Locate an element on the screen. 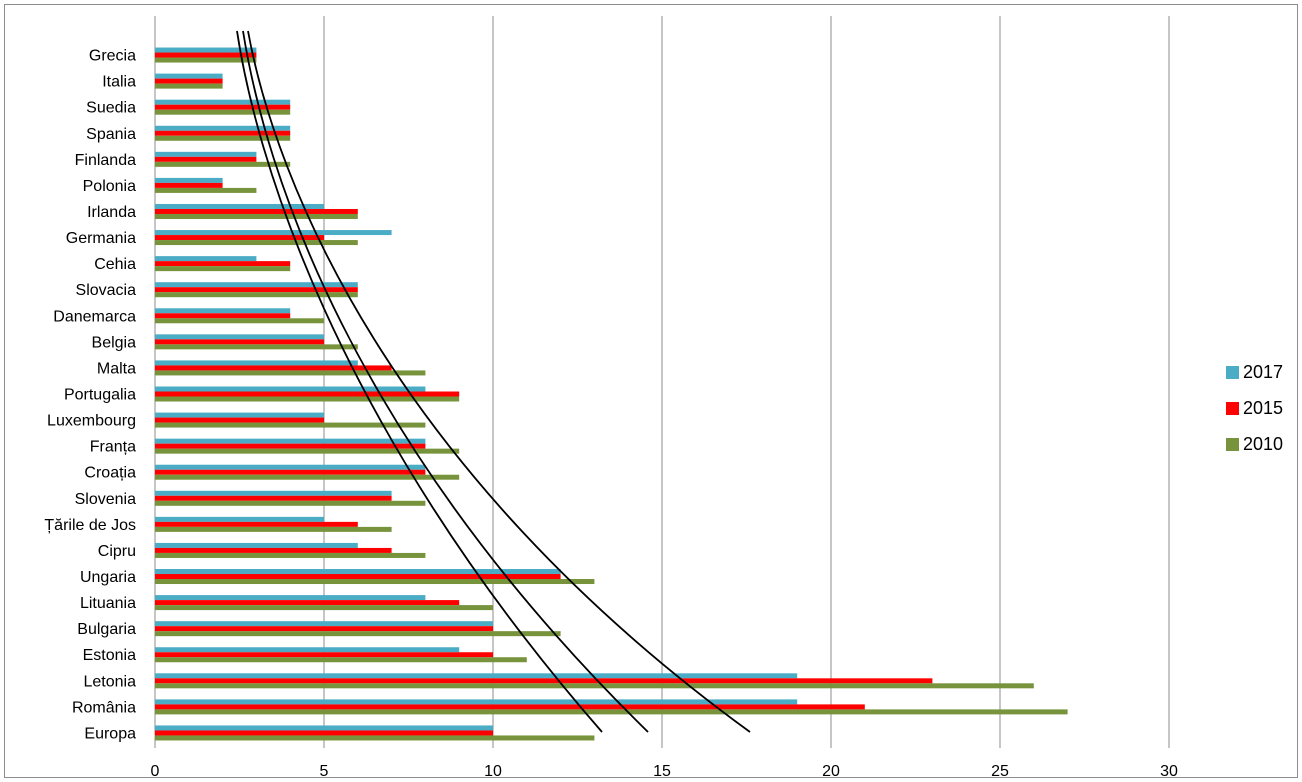 Image resolution: width=1302 pixels, height=782 pixels. category-label: Luxembourg is located at coordinates (91, 421).